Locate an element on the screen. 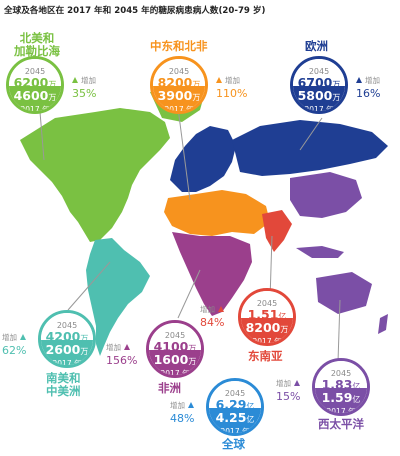 The image size is (400, 456). increase-value: 62% is located at coordinates (14, 350).